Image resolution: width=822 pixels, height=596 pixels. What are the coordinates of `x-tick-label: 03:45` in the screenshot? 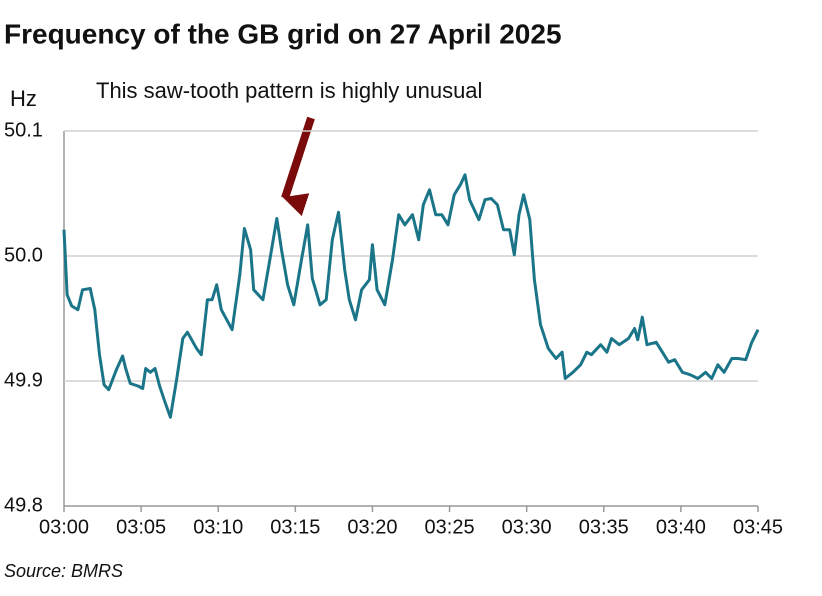 It's located at (758, 527).